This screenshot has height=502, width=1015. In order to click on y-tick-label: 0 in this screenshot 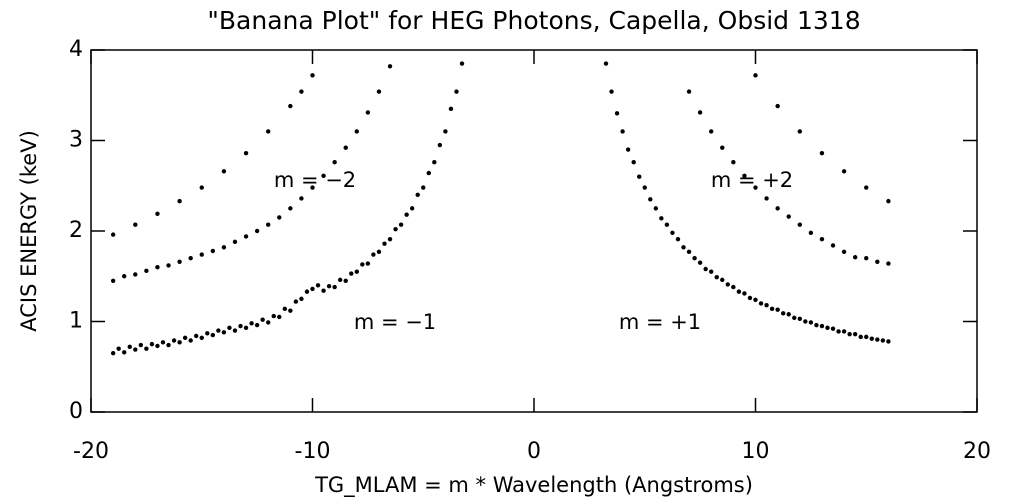, I will do `click(76, 411)`.